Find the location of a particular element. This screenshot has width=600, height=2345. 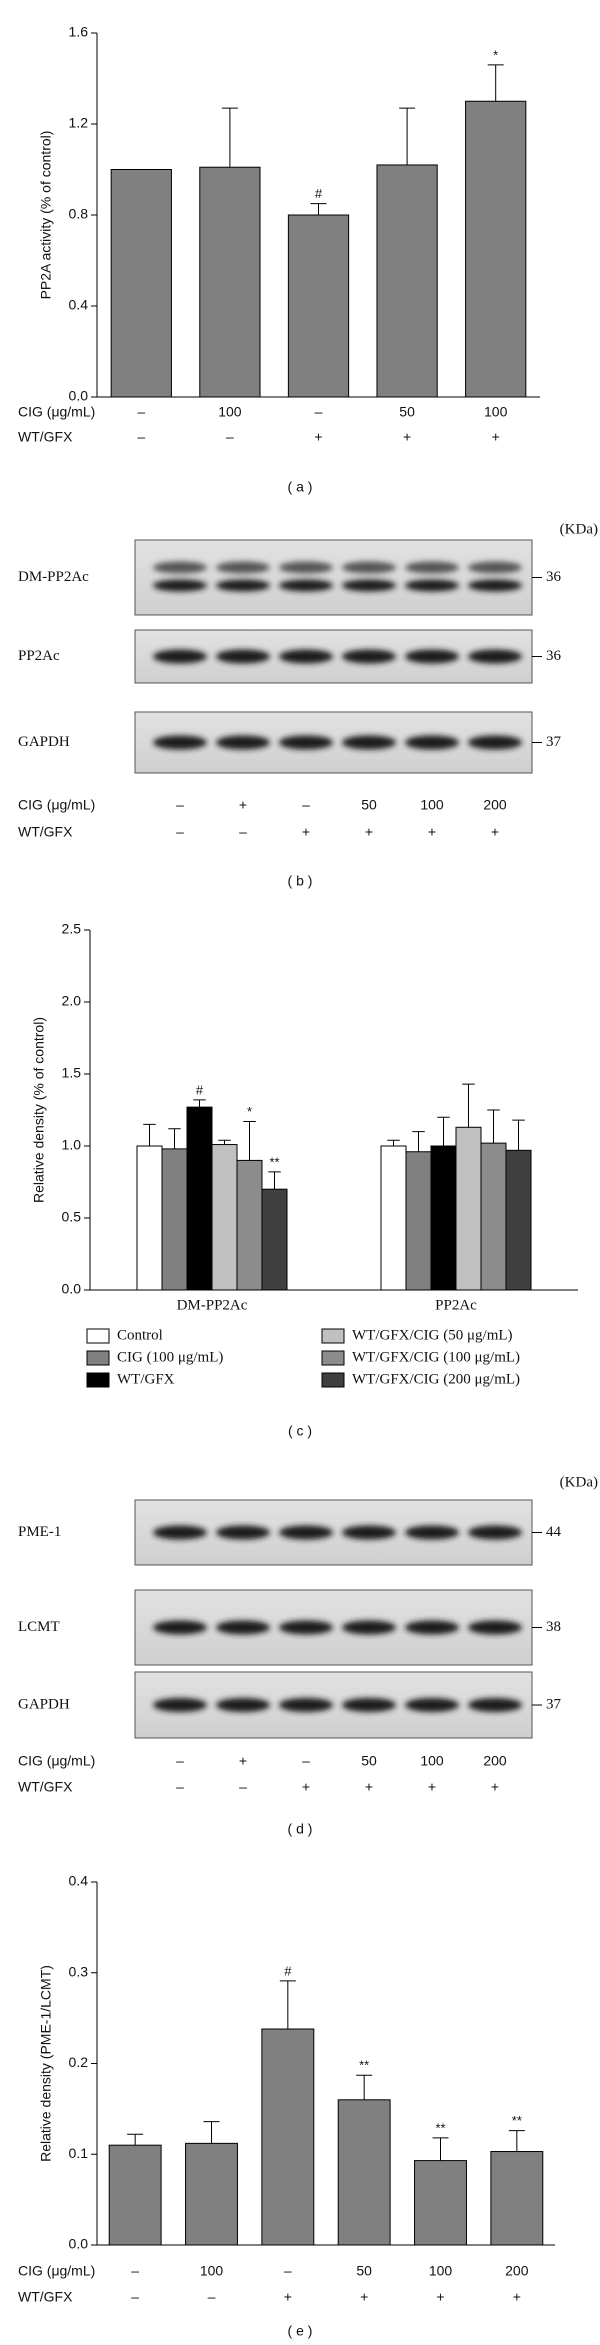

y-tick-label: 1.5 is located at coordinates (72, 1073).